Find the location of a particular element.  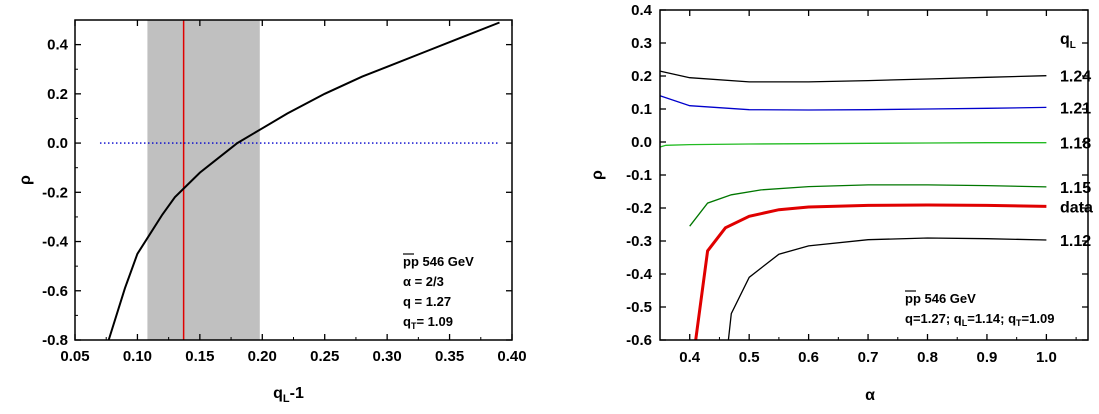

left-x-axis-label: qL-1 is located at coordinates (288, 395).